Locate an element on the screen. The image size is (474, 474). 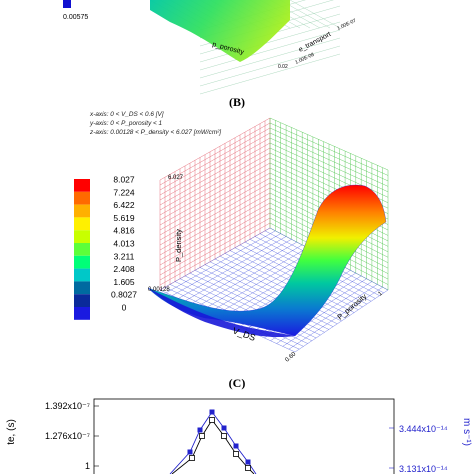
colorbar-label: 8.027 is located at coordinates (124, 180).